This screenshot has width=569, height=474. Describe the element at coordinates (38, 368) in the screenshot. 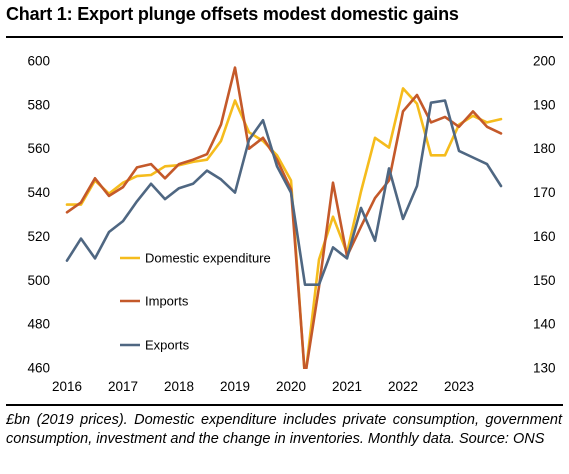

I see `left-y-tick-label: 460` at that location.